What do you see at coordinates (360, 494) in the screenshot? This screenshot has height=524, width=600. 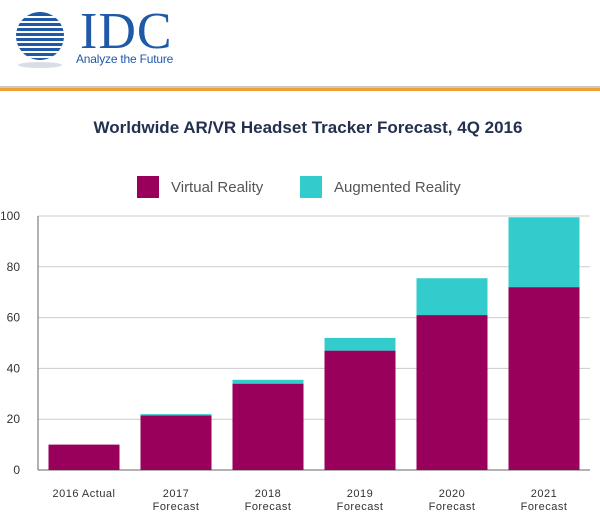 I see `x-tick-label: 2019` at bounding box center [360, 494].